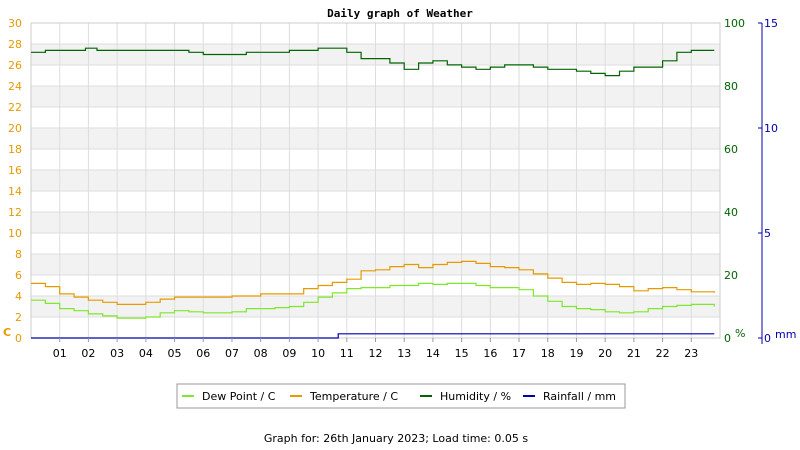 Image resolution: width=800 pixels, height=450 pixels. What do you see at coordinates (771, 128) in the screenshot?
I see `rainfall-tick-label: 10` at bounding box center [771, 128].